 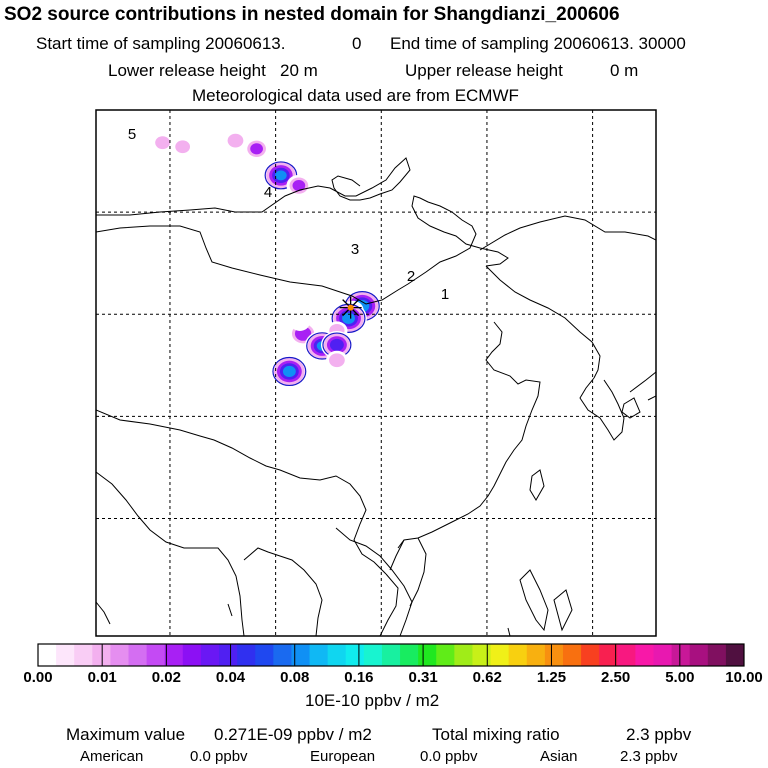 I want to click on region-label-3: 3, so click(x=355, y=249).